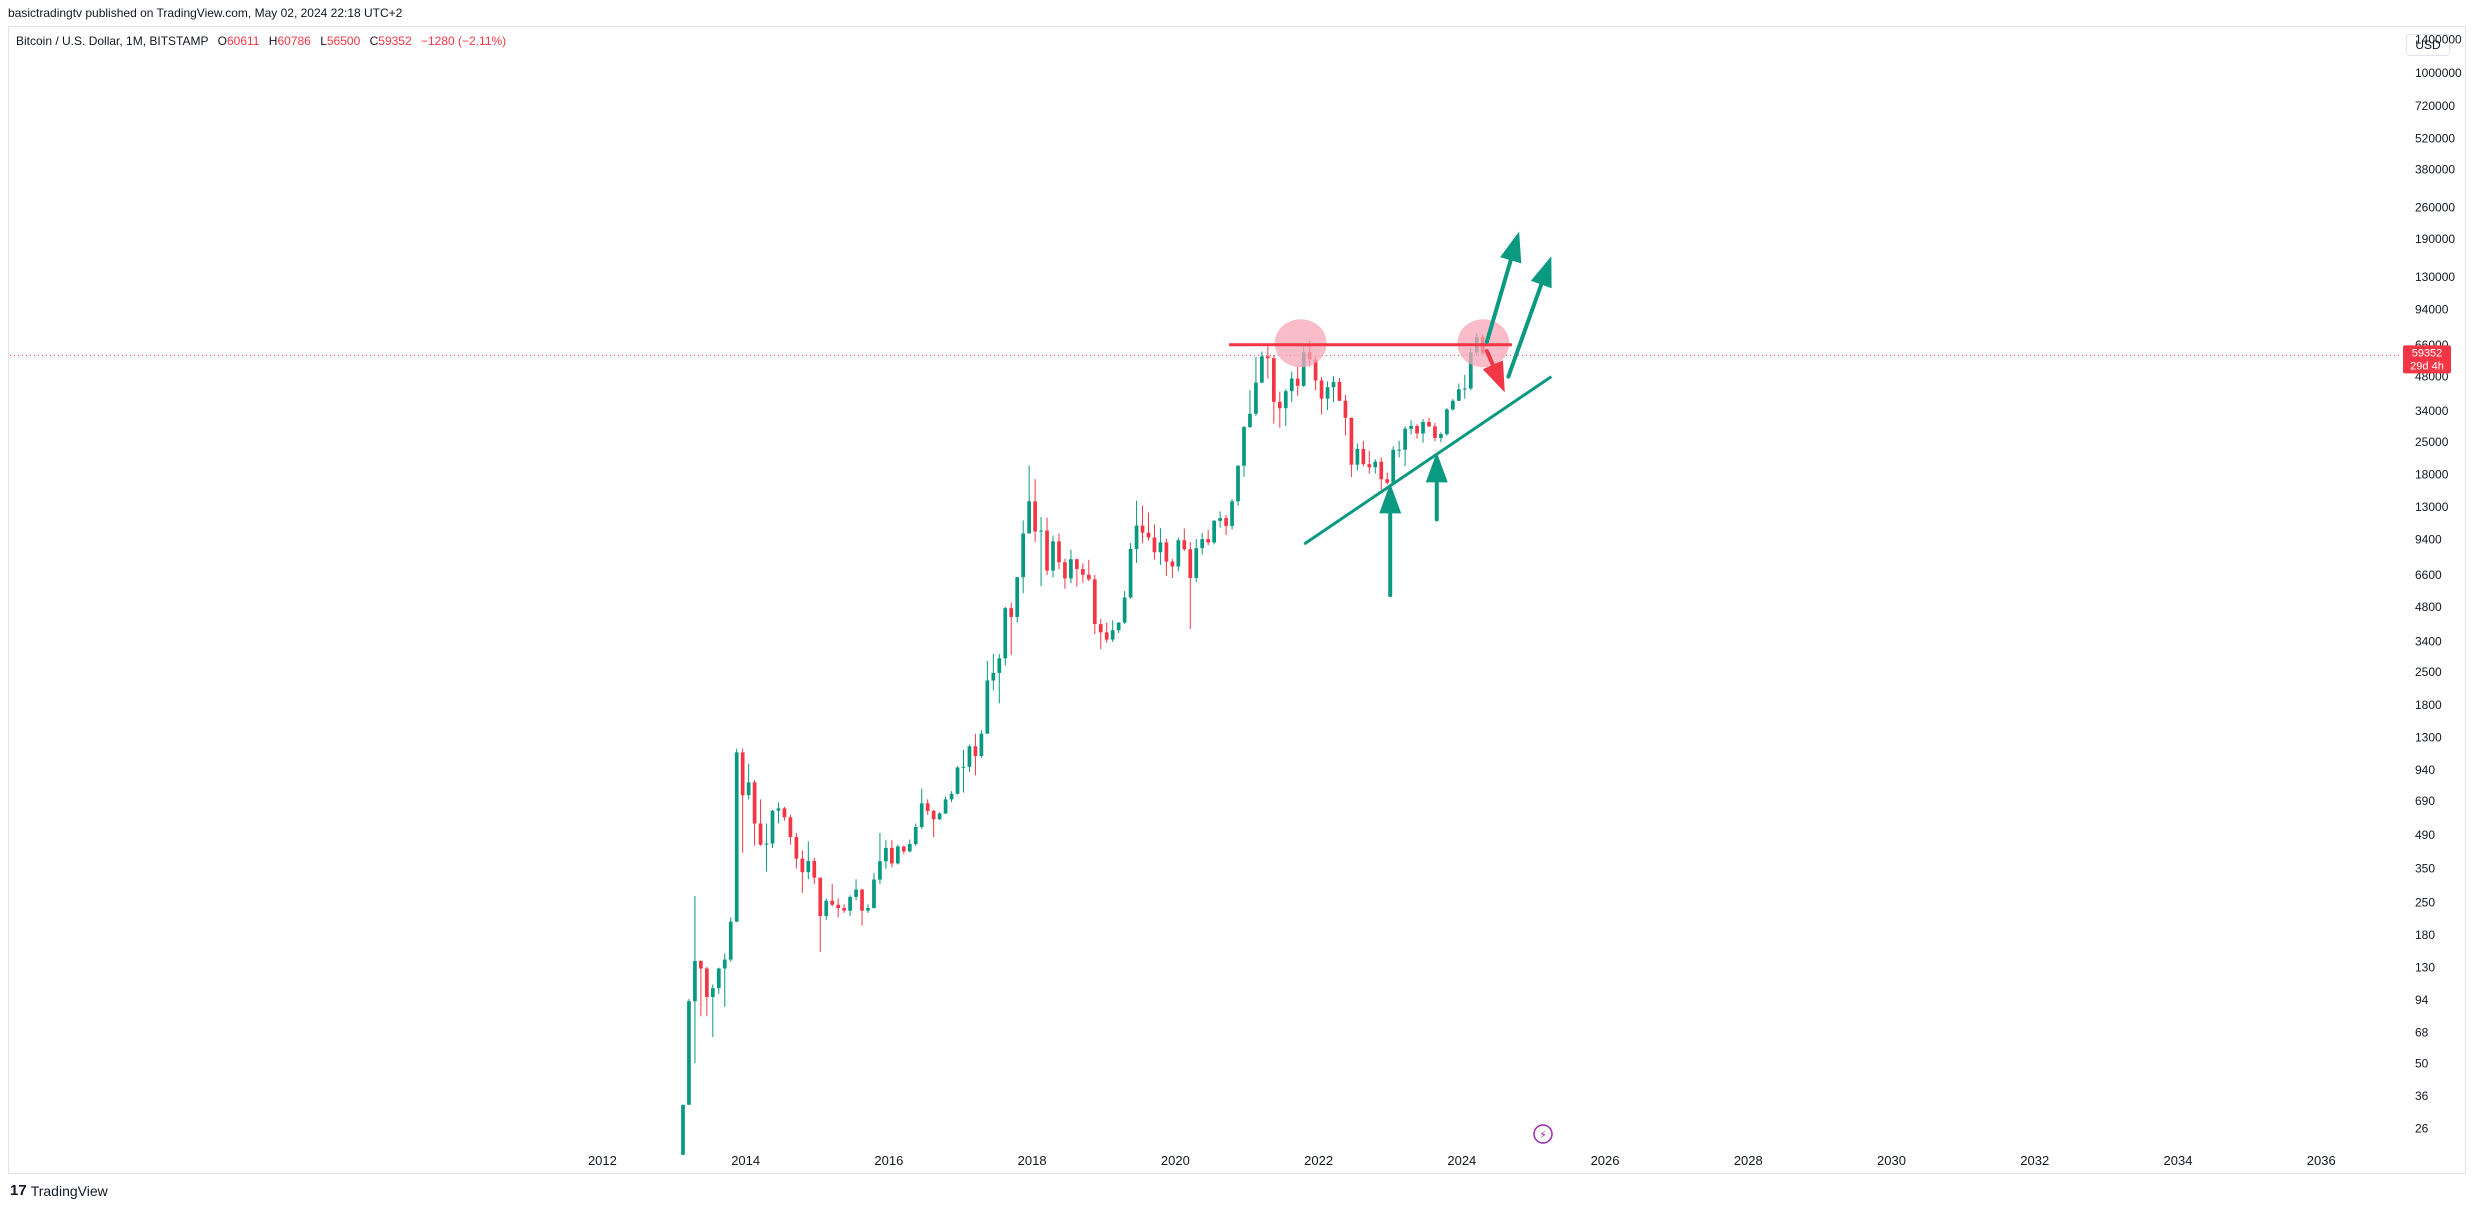  What do you see at coordinates (2425, 835) in the screenshot?
I see `y-tick-label: 490` at bounding box center [2425, 835].